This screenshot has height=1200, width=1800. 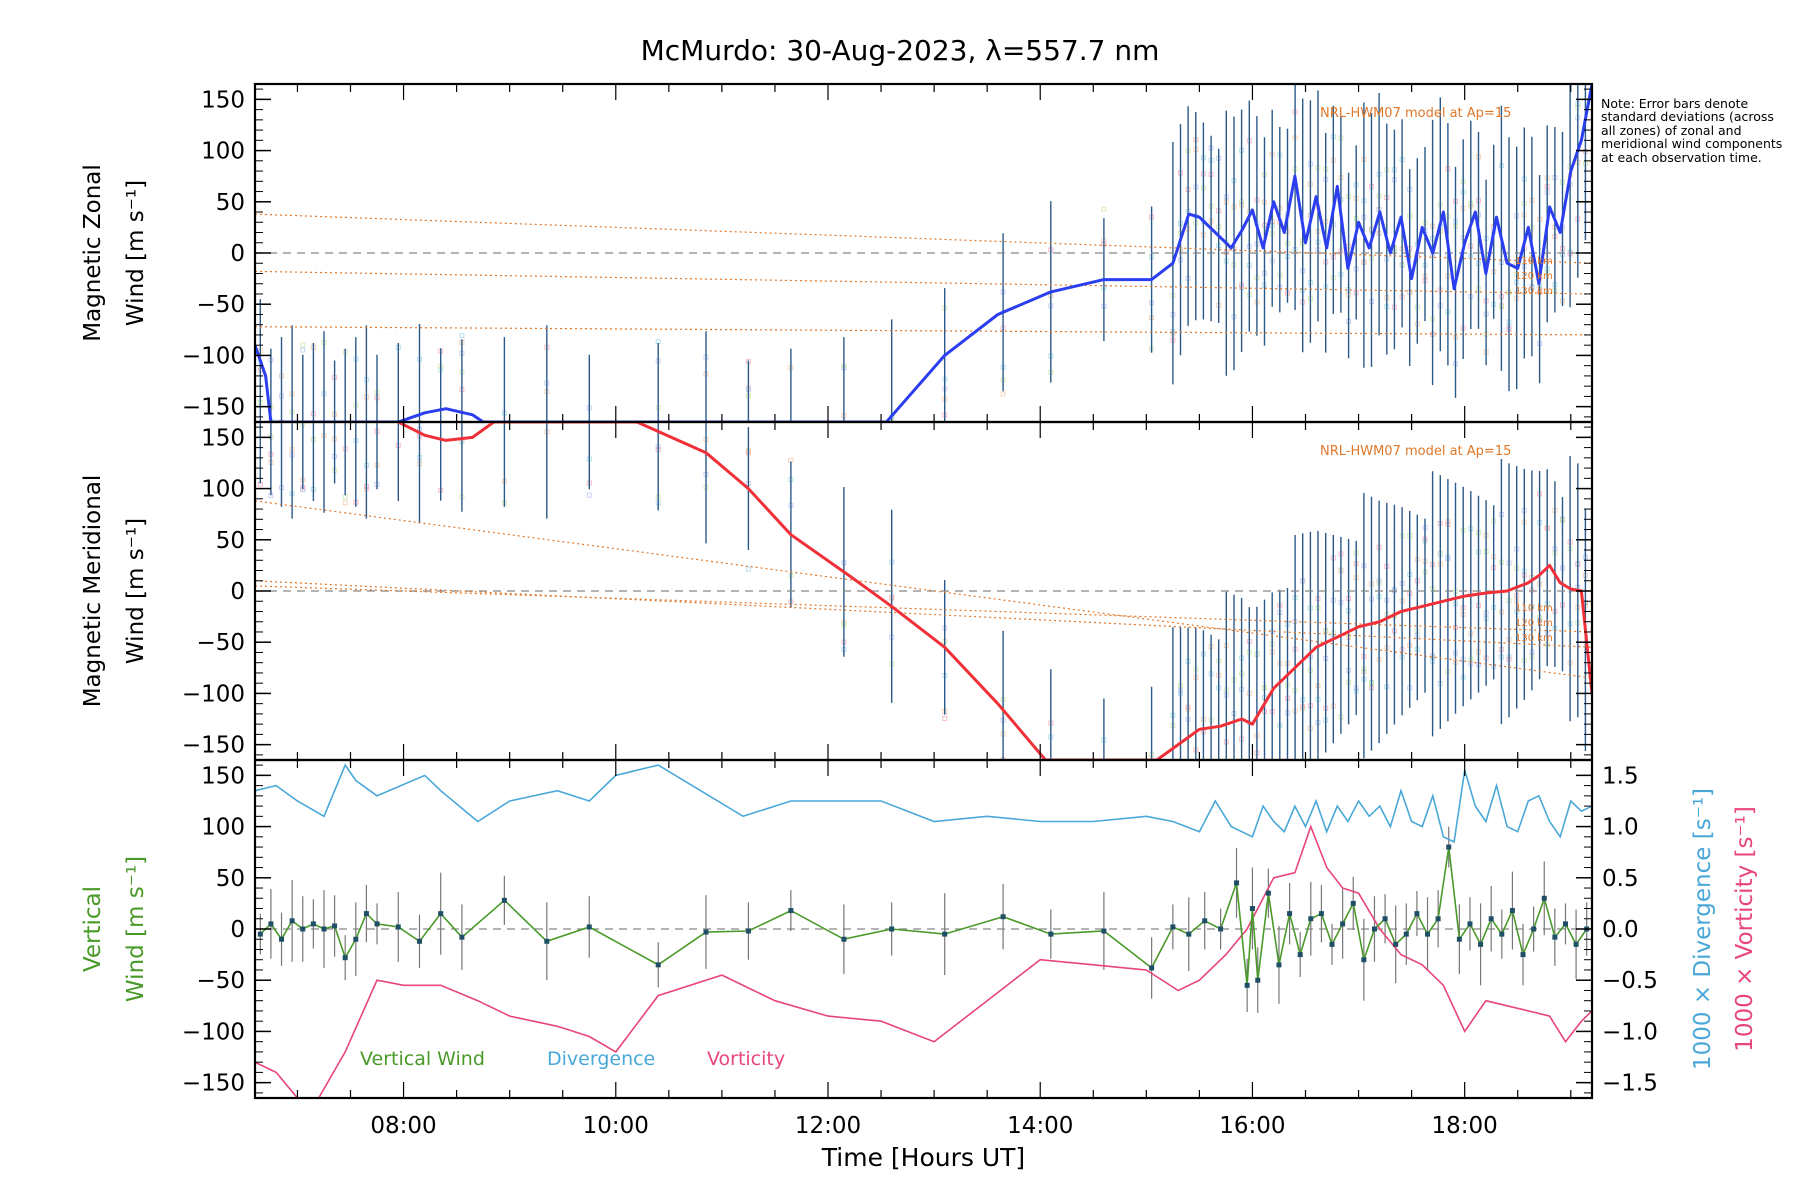 I want to click on zonal-ytick-label: −50, so click(x=220, y=305).